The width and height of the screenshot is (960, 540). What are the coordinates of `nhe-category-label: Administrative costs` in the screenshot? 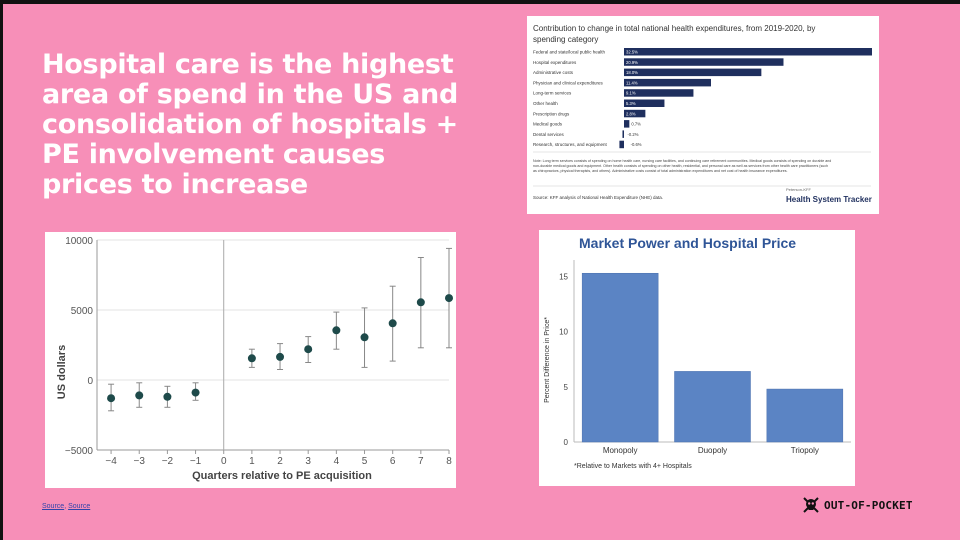 It's located at (553, 72).